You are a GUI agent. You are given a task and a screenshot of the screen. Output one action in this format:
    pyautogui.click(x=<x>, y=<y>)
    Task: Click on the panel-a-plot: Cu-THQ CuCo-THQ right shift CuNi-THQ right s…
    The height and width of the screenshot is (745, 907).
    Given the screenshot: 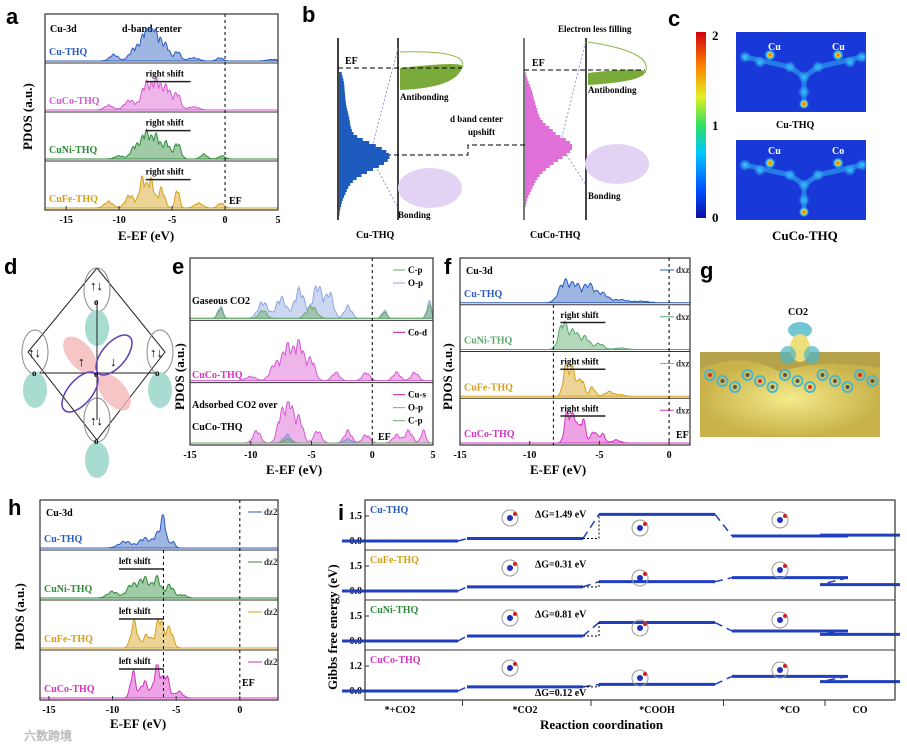 What is the action you would take?
    pyautogui.click(x=162, y=119)
    